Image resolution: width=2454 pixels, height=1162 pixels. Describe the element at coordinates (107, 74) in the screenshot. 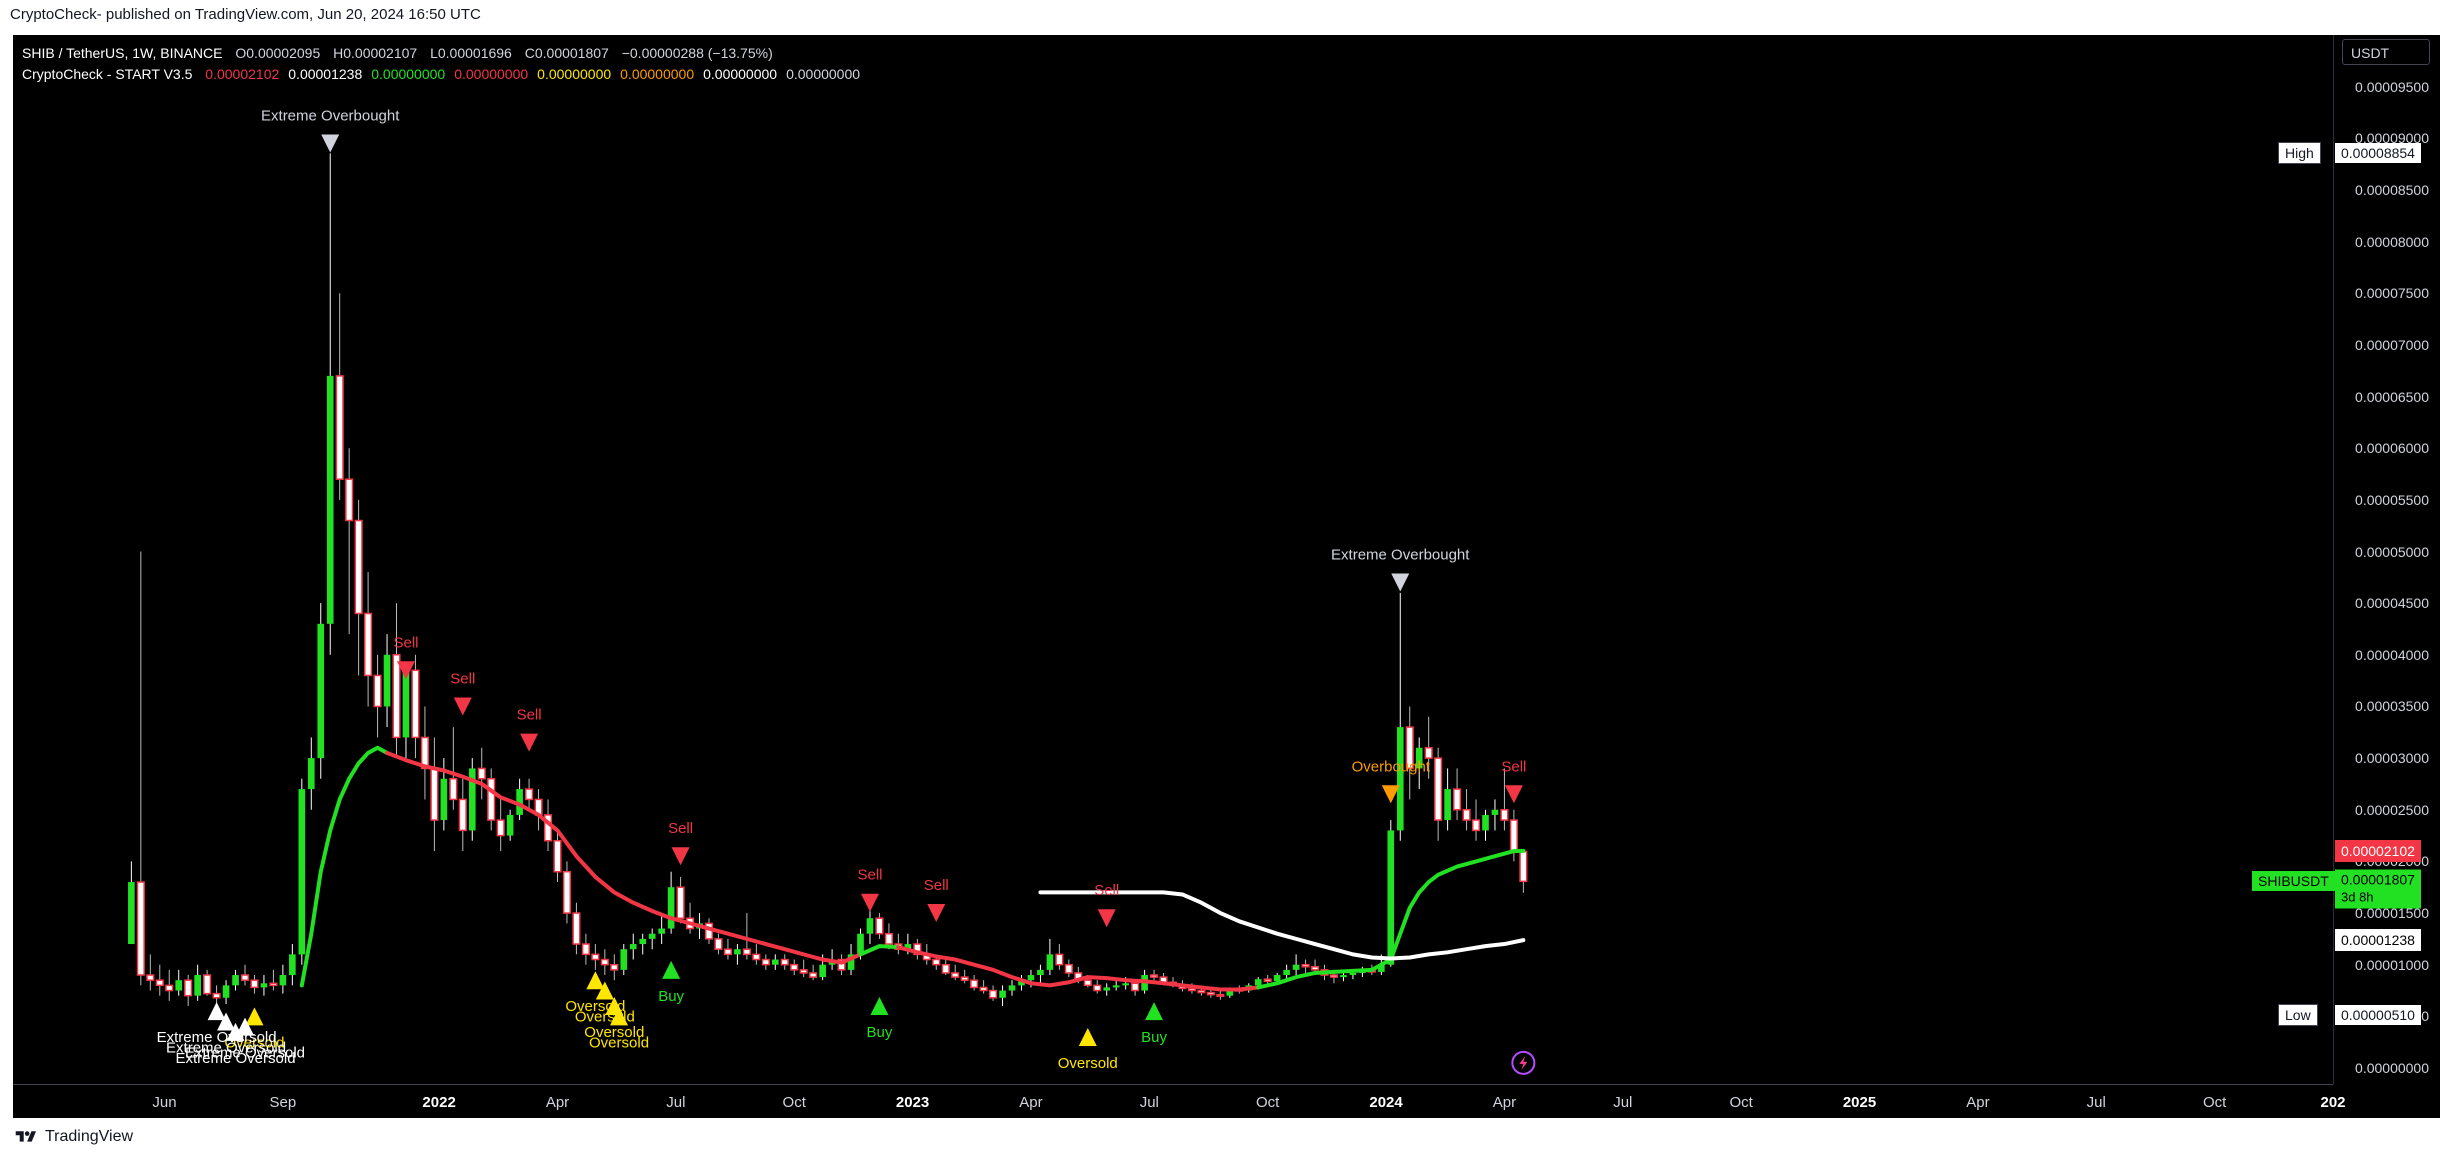

I see `indicator-name: CryptoCheck - START V3.5` at that location.